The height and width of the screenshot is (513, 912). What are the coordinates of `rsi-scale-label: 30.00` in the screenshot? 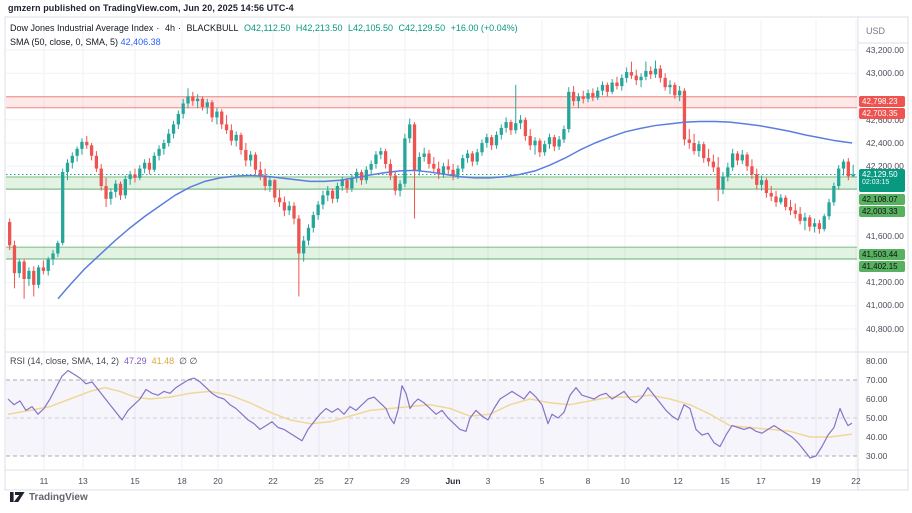 It's located at (877, 456).